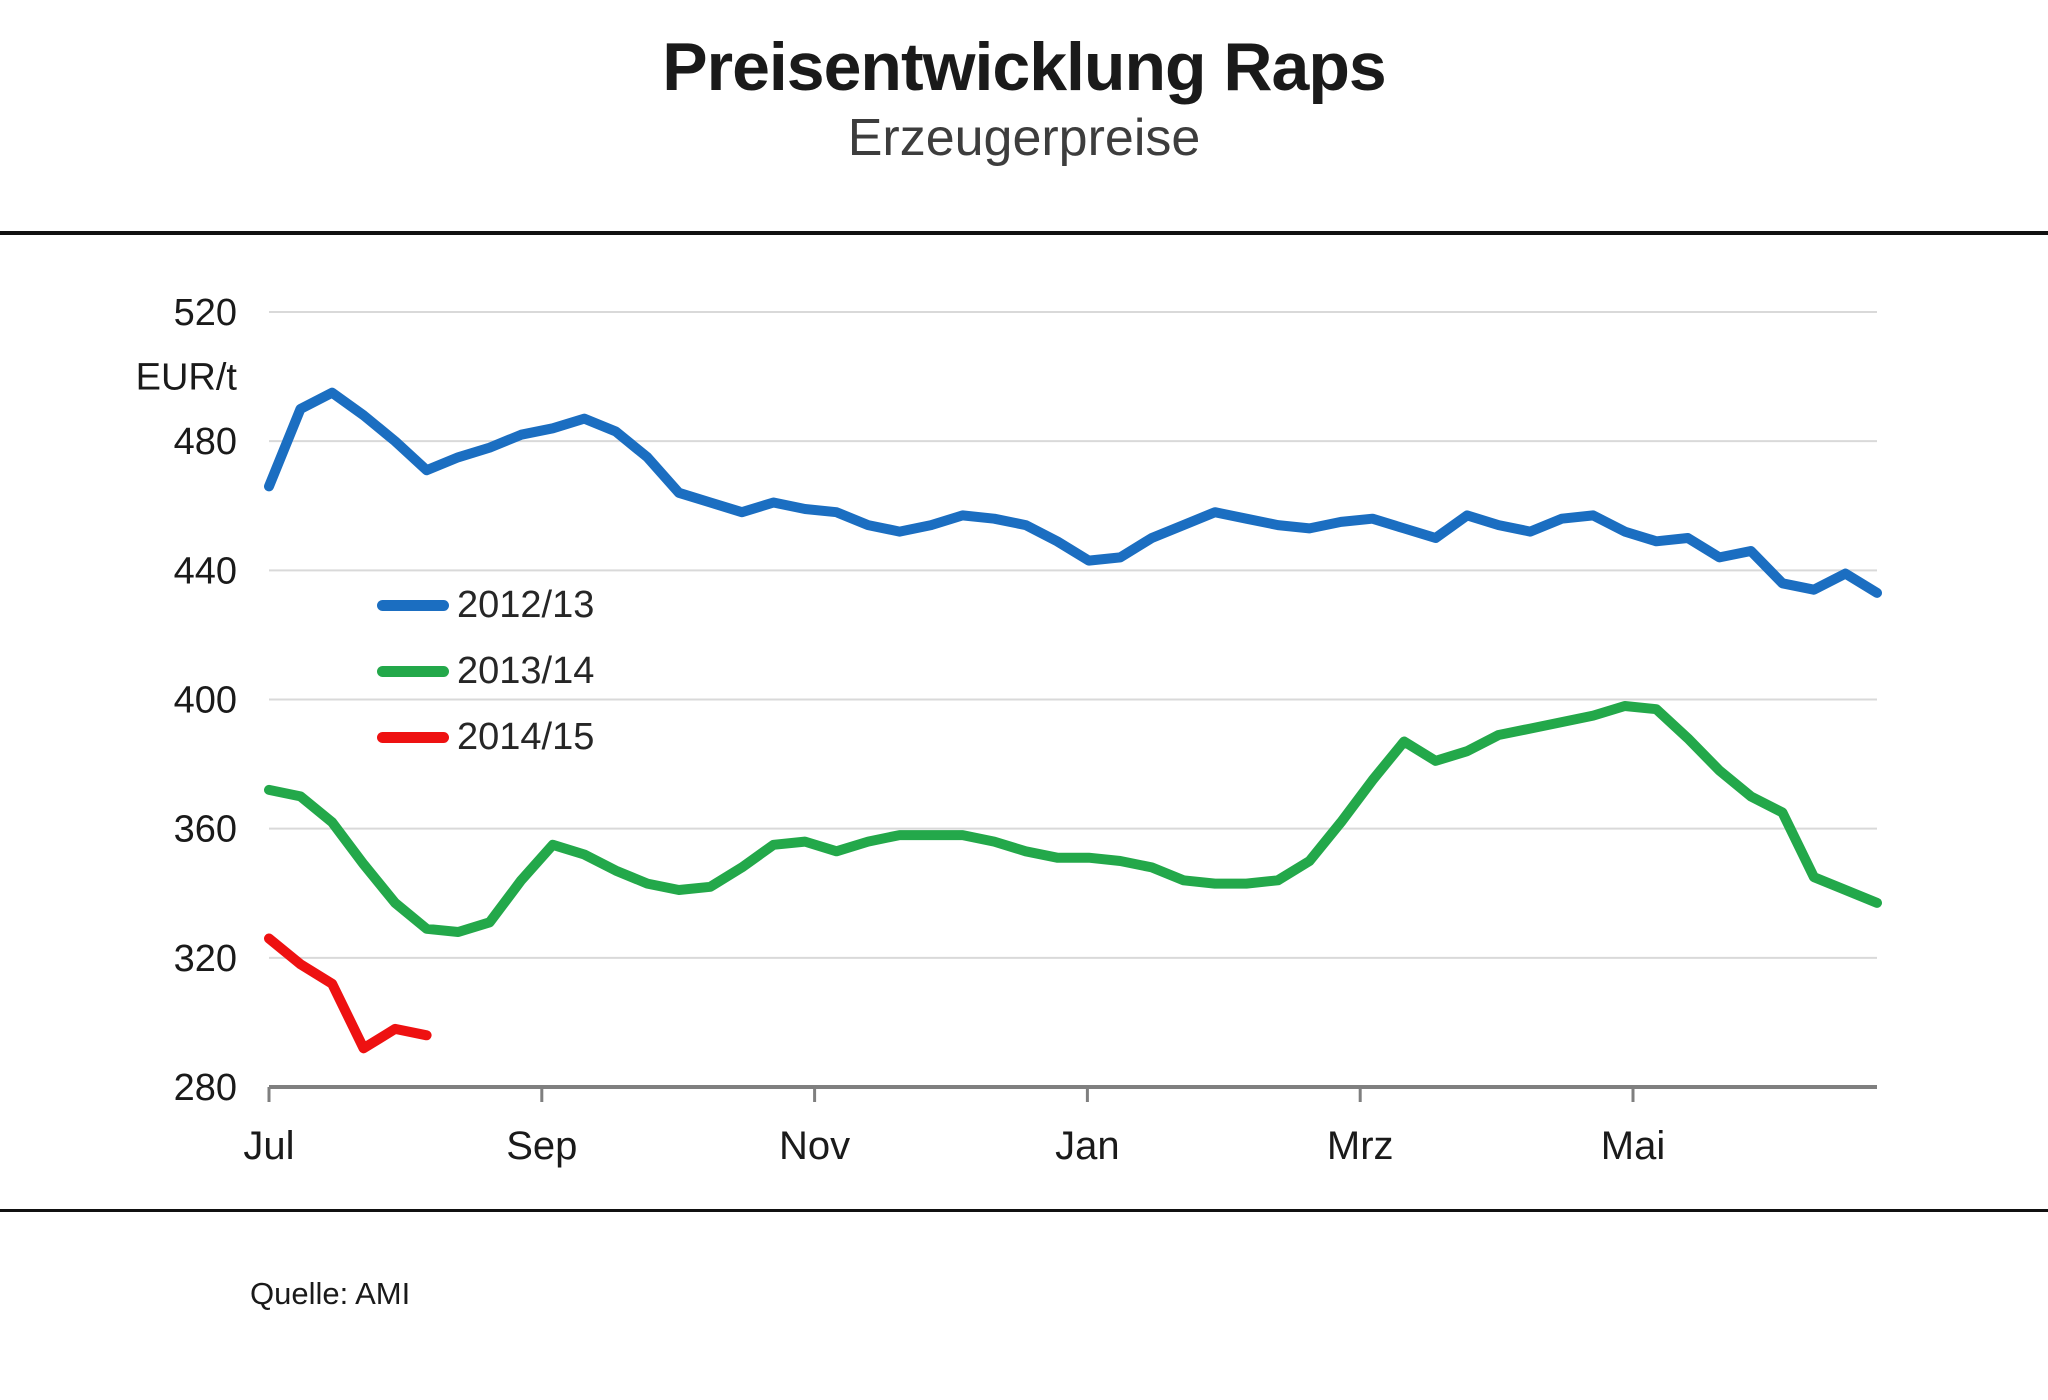 The width and height of the screenshot is (2048, 1400). I want to click on y-axis-unit-label: EUR/t, so click(187, 378).